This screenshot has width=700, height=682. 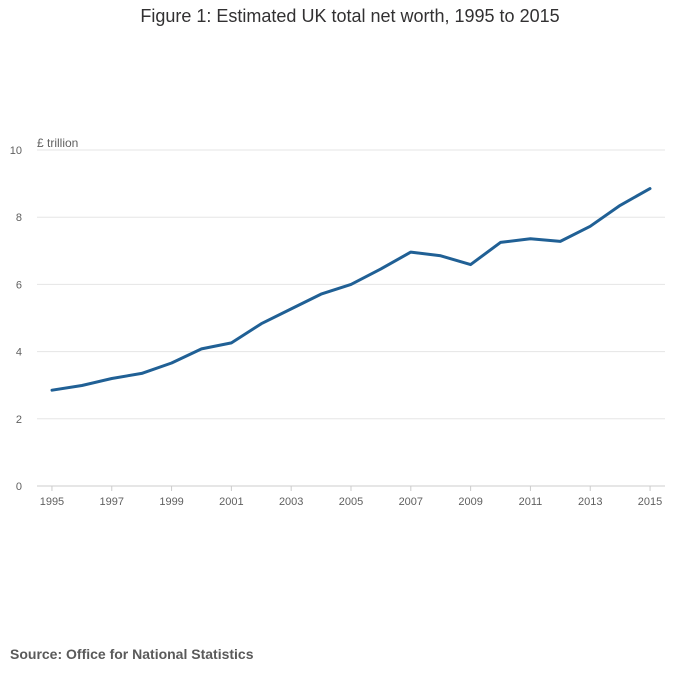 What do you see at coordinates (590, 502) in the screenshot?
I see `x-tick-label: 2013` at bounding box center [590, 502].